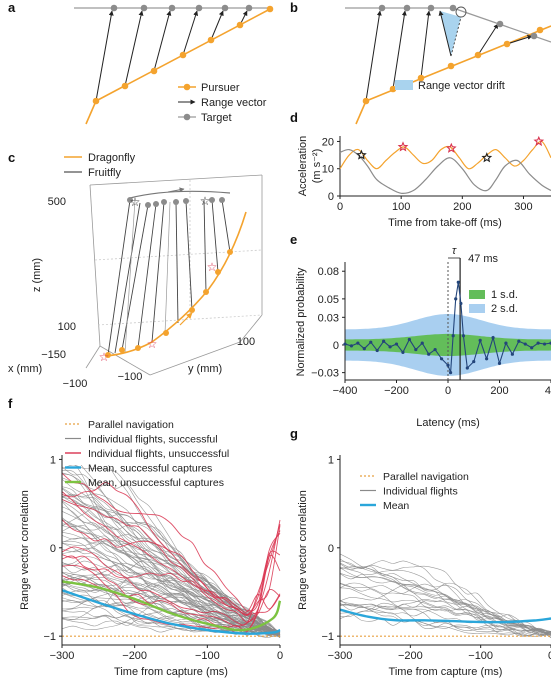  Describe the element at coordinates (234, 103) in the screenshot. I see `legend-range-vector: Range vector` at that location.